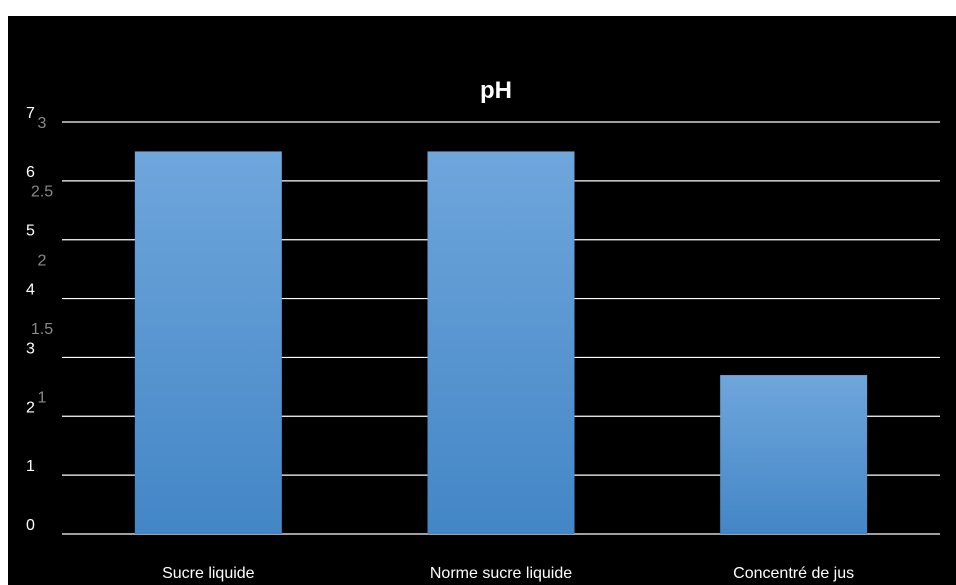  I want to click on secondary-y-axis-ticks: 1 1.5 2 2.5 3, so click(42, 261).